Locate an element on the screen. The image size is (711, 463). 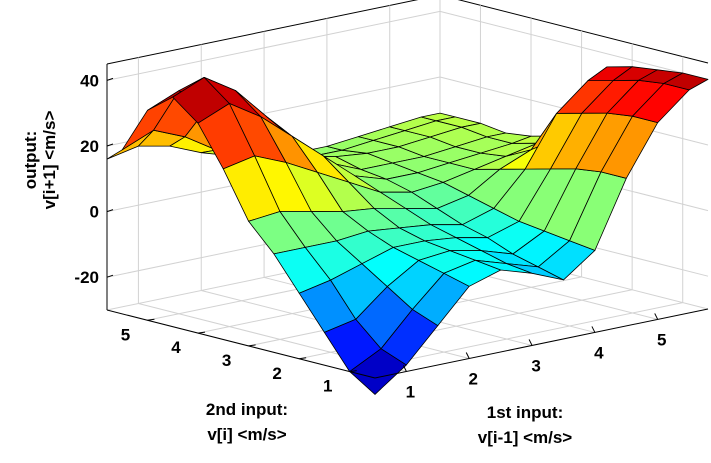
z-axis-label-line2: v[i+1] <m/s> is located at coordinates (49, 160).